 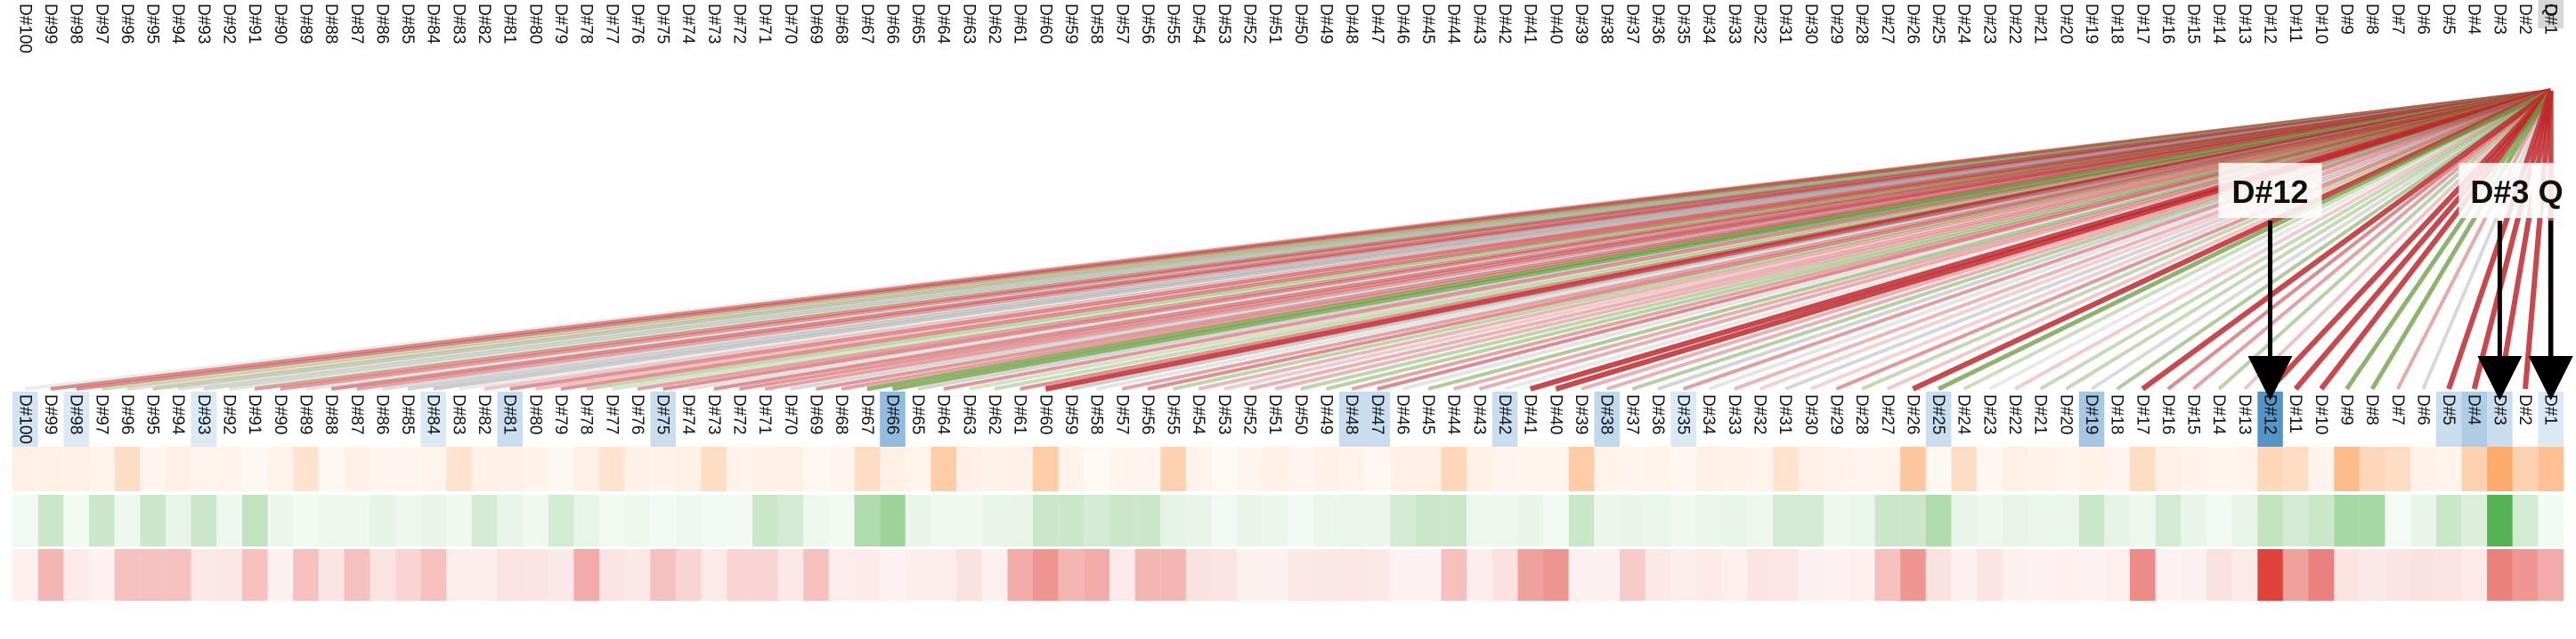 What do you see at coordinates (433, 24) in the screenshot?
I see `top-doc-label: D#84` at bounding box center [433, 24].